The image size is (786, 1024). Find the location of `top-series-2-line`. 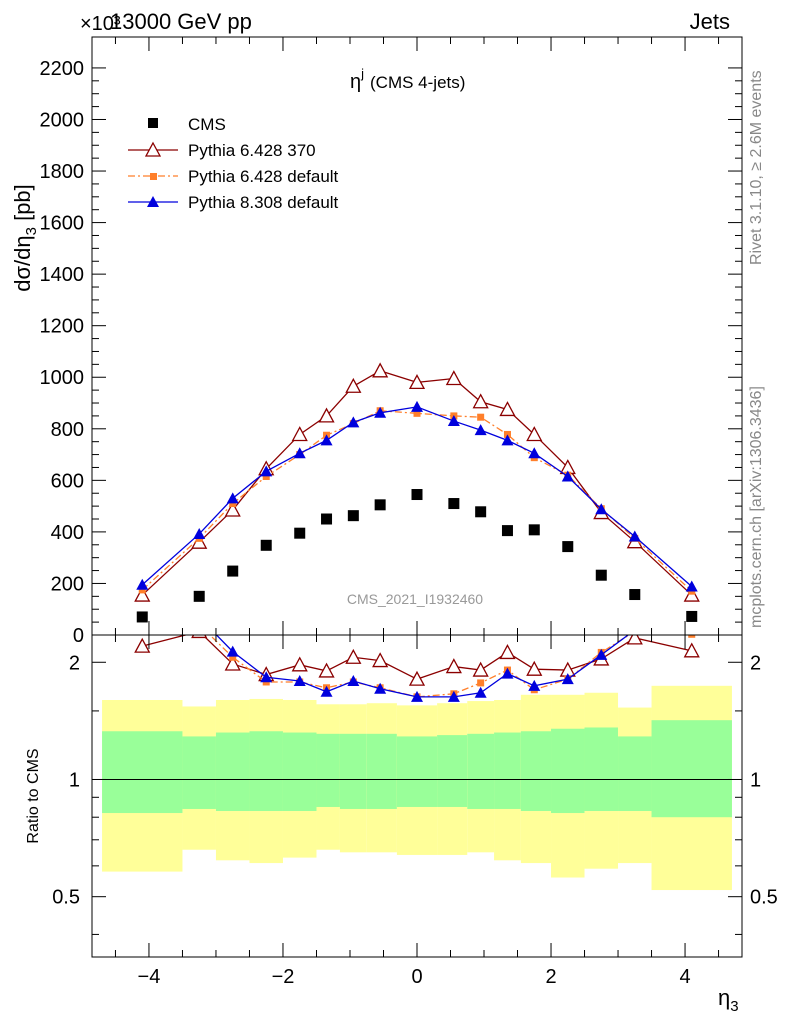

top-series-2-line is located at coordinates (417, 501).